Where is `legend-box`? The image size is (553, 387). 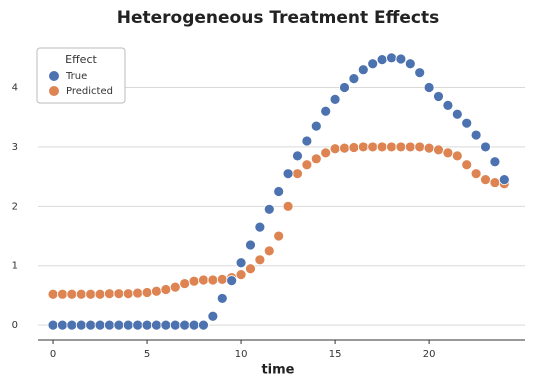
legend-box is located at coordinates (81, 75).